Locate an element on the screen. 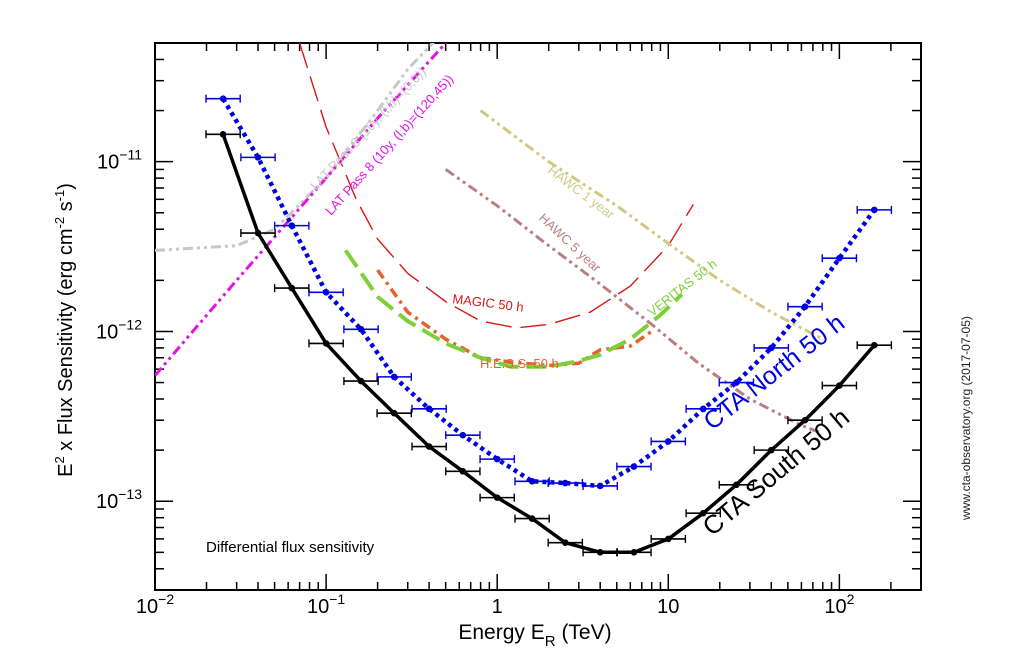 The image size is (1024, 655). y-tick-label: 10−12 is located at coordinates (119, 329).